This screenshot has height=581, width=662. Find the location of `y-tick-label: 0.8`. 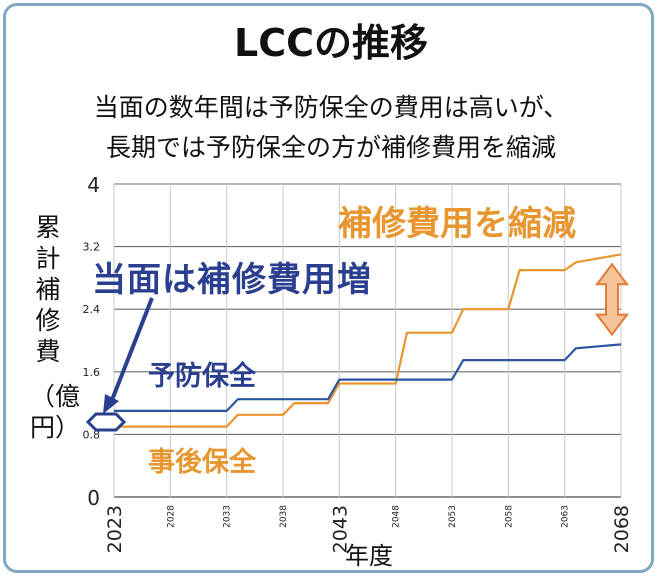

y-tick-label: 0.8 is located at coordinates (92, 434).